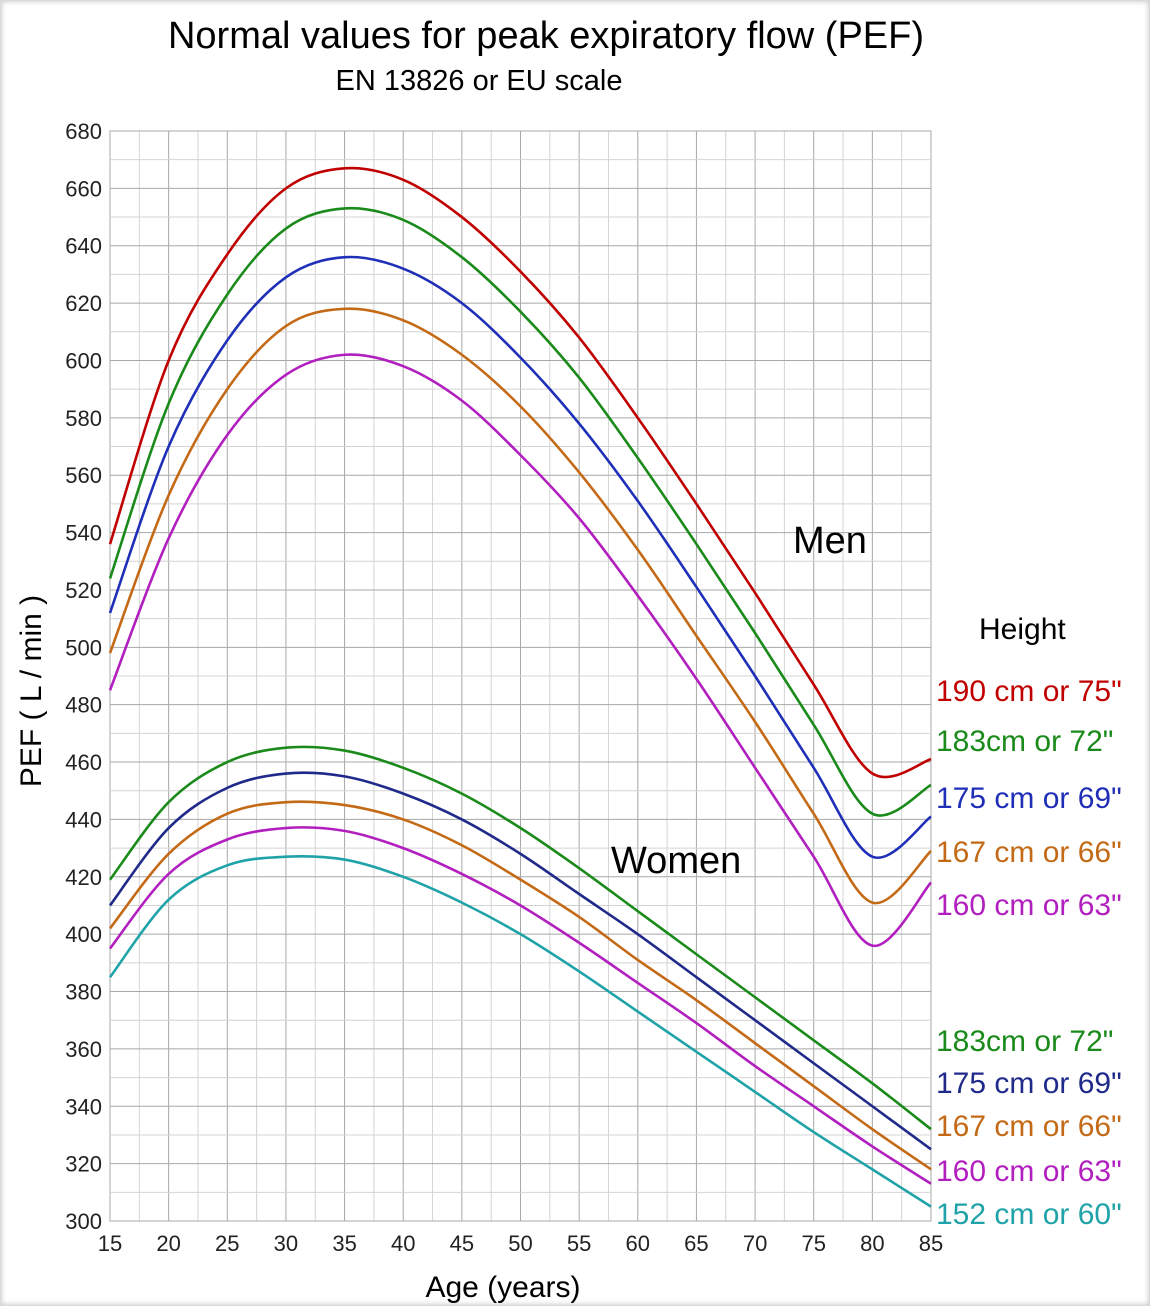 The width and height of the screenshot is (1150, 1307). What do you see at coordinates (83, 131) in the screenshot?
I see `y-tick-label: 680` at bounding box center [83, 131].